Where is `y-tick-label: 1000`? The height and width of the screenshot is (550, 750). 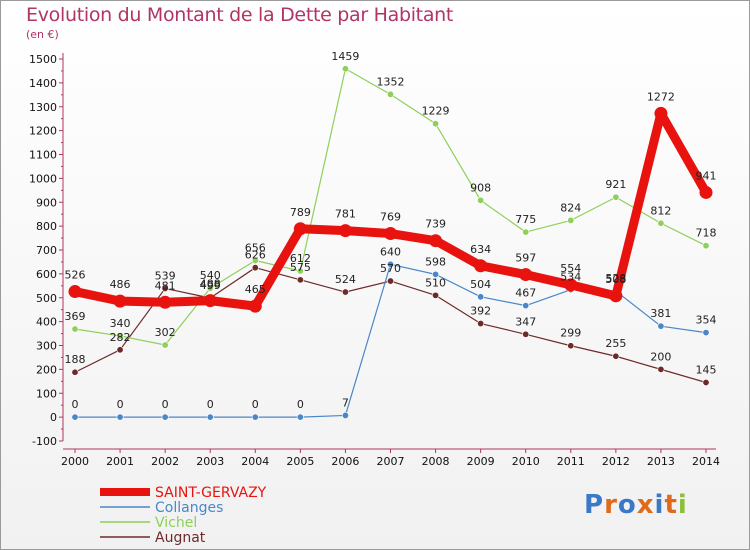 y-tick-label: 1000 is located at coordinates (43, 178).